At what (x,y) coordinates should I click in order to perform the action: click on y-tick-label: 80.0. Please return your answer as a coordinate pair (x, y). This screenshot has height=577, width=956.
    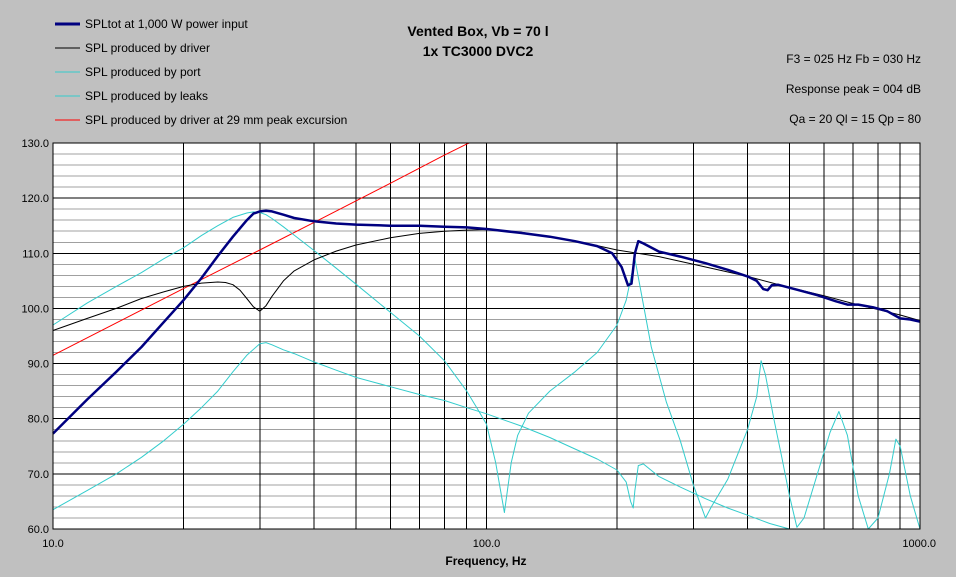
    Looking at the image, I should click on (38, 420).